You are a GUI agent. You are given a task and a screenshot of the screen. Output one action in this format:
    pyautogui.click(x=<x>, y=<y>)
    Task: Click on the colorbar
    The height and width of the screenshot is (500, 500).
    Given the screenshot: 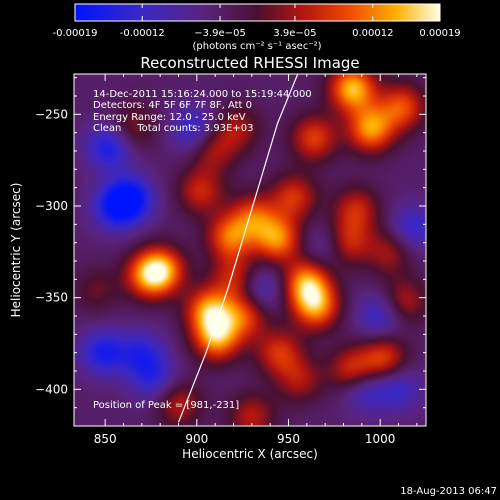 What is the action you would take?
    pyautogui.click(x=257, y=12)
    